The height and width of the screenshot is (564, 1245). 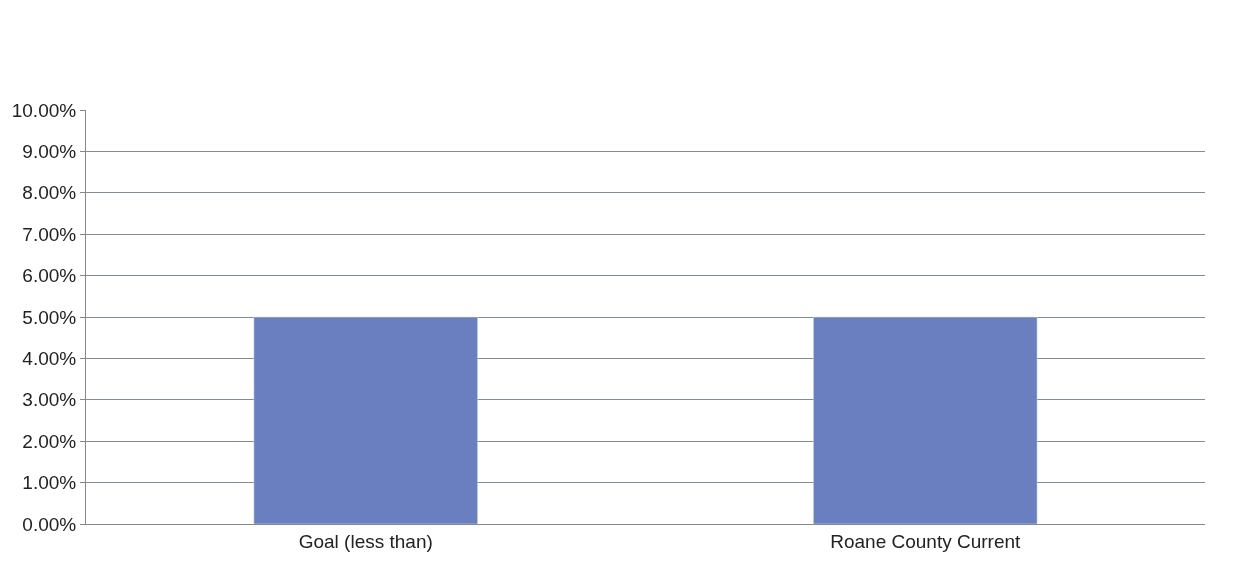 I want to click on y-tick-label: 0.00%, so click(x=49, y=524).